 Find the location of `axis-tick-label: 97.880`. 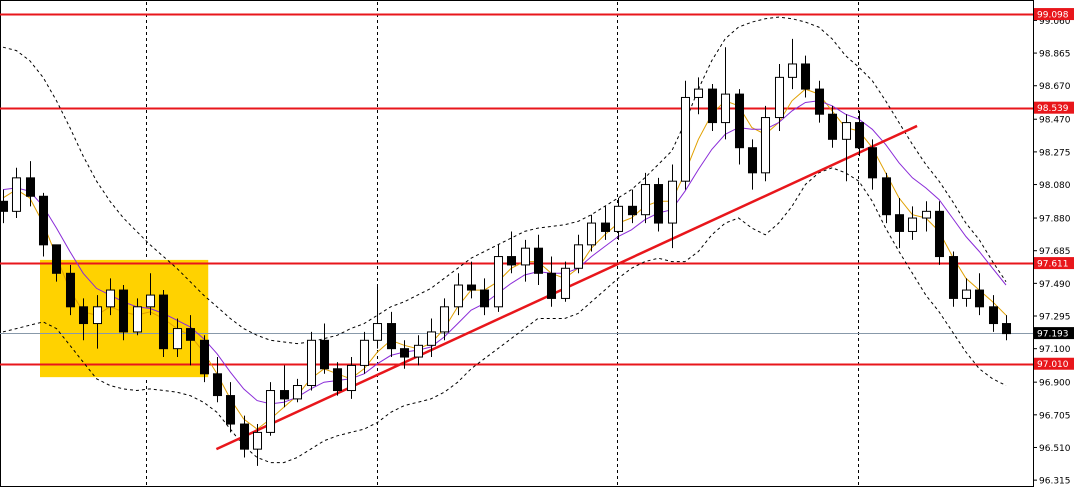

axis-tick-label: 97.880 is located at coordinates (1055, 220).